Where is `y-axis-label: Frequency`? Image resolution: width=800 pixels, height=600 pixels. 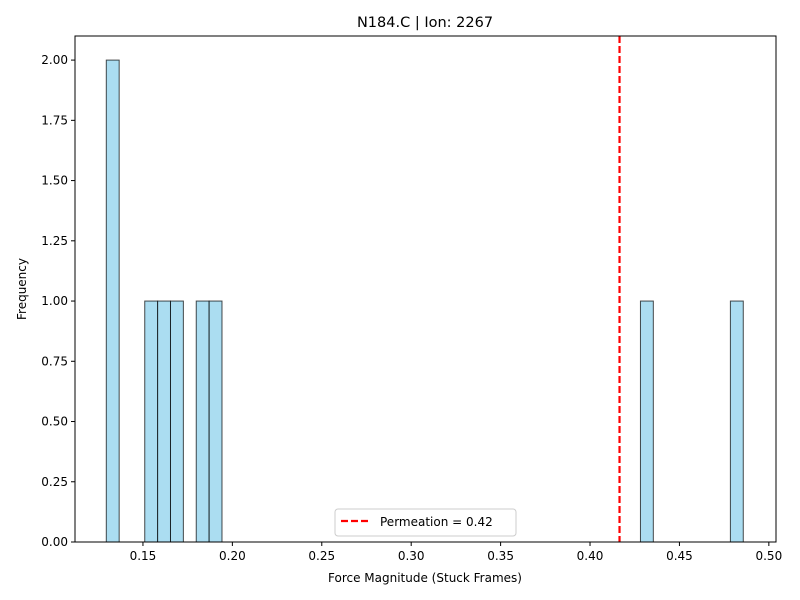
y-axis-label: Frequency is located at coordinates (22, 289).